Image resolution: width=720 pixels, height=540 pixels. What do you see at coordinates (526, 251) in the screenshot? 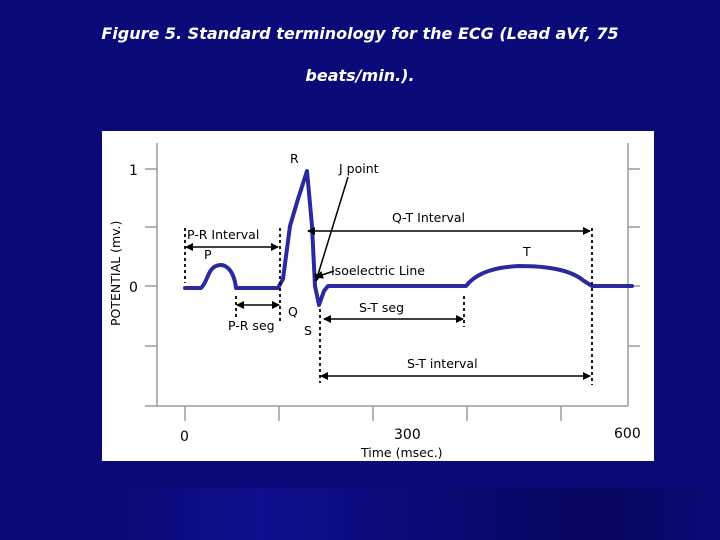
I see `t-wave-label: T` at bounding box center [526, 251].